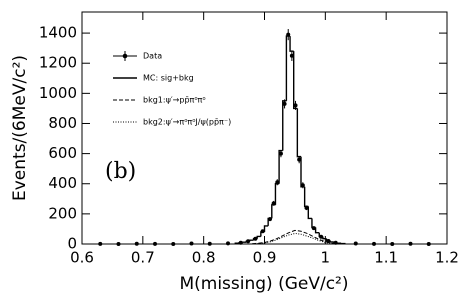 Image resolution: width=474 pixels, height=296 pixels. I want to click on legend-label: bkg2:ψ′→π⁰π⁰J/ψ(pp̄π⁻), so click(187, 122).